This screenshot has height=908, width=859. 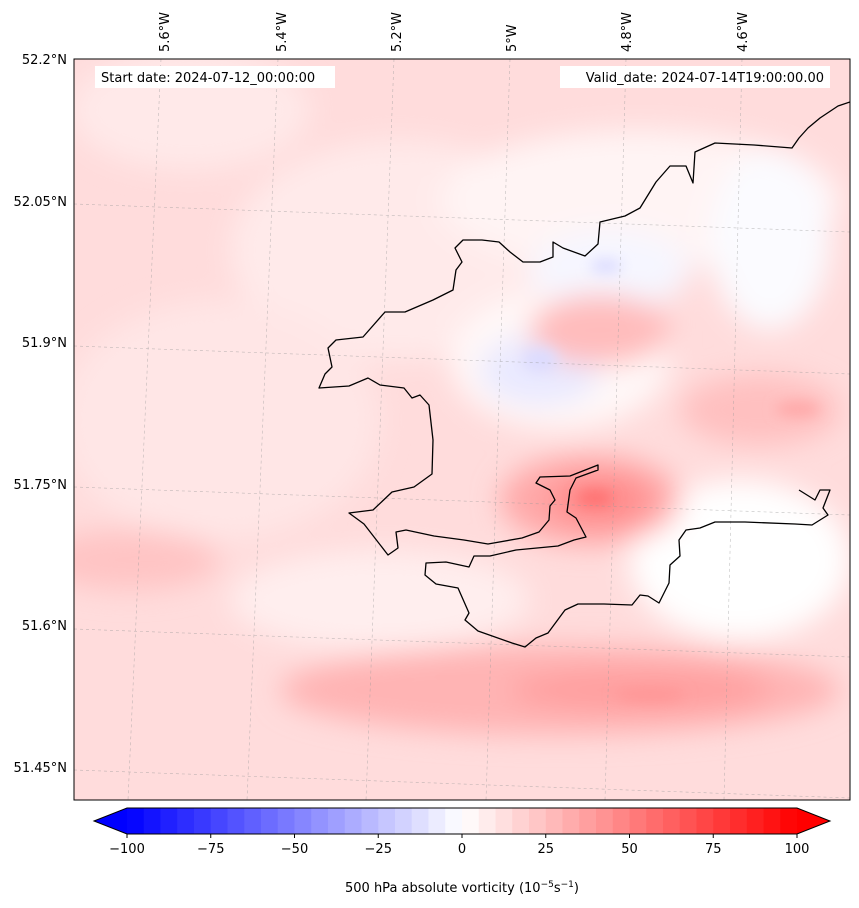 What do you see at coordinates (797, 849) in the screenshot?
I see `colorbar-tick-label: 100` at bounding box center [797, 849].